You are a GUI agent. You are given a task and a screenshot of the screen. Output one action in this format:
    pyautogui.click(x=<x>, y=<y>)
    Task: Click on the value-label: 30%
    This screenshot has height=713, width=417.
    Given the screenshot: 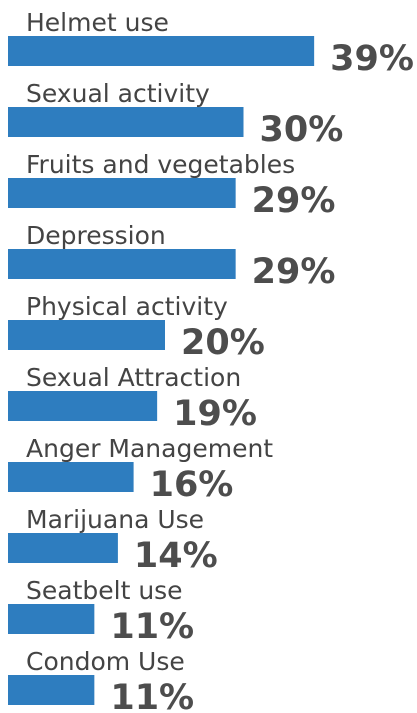 What is the action you would take?
    pyautogui.click(x=302, y=130)
    